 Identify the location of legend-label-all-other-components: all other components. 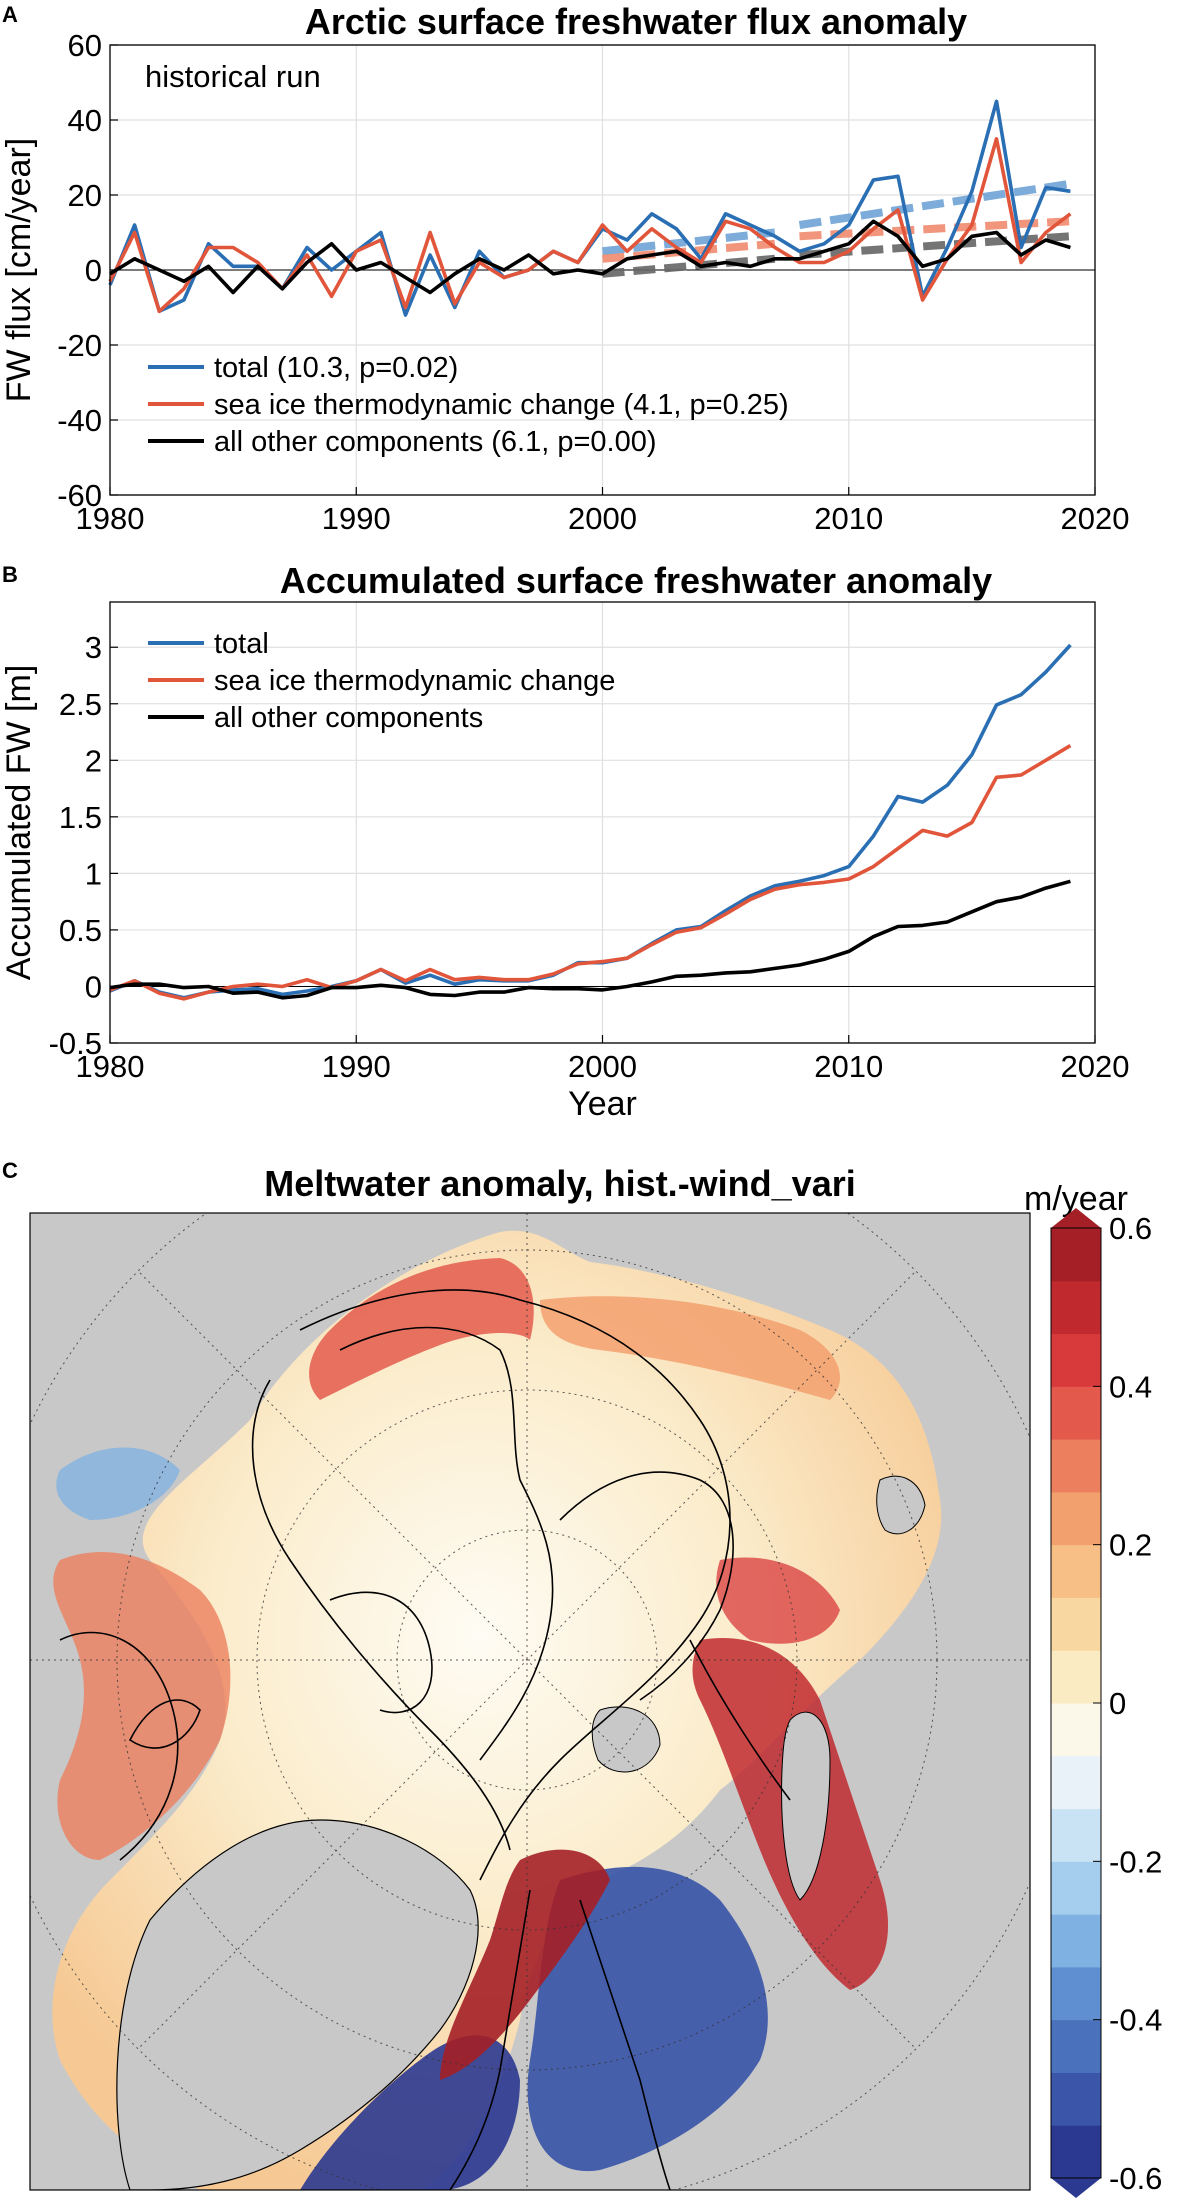
(348, 718).